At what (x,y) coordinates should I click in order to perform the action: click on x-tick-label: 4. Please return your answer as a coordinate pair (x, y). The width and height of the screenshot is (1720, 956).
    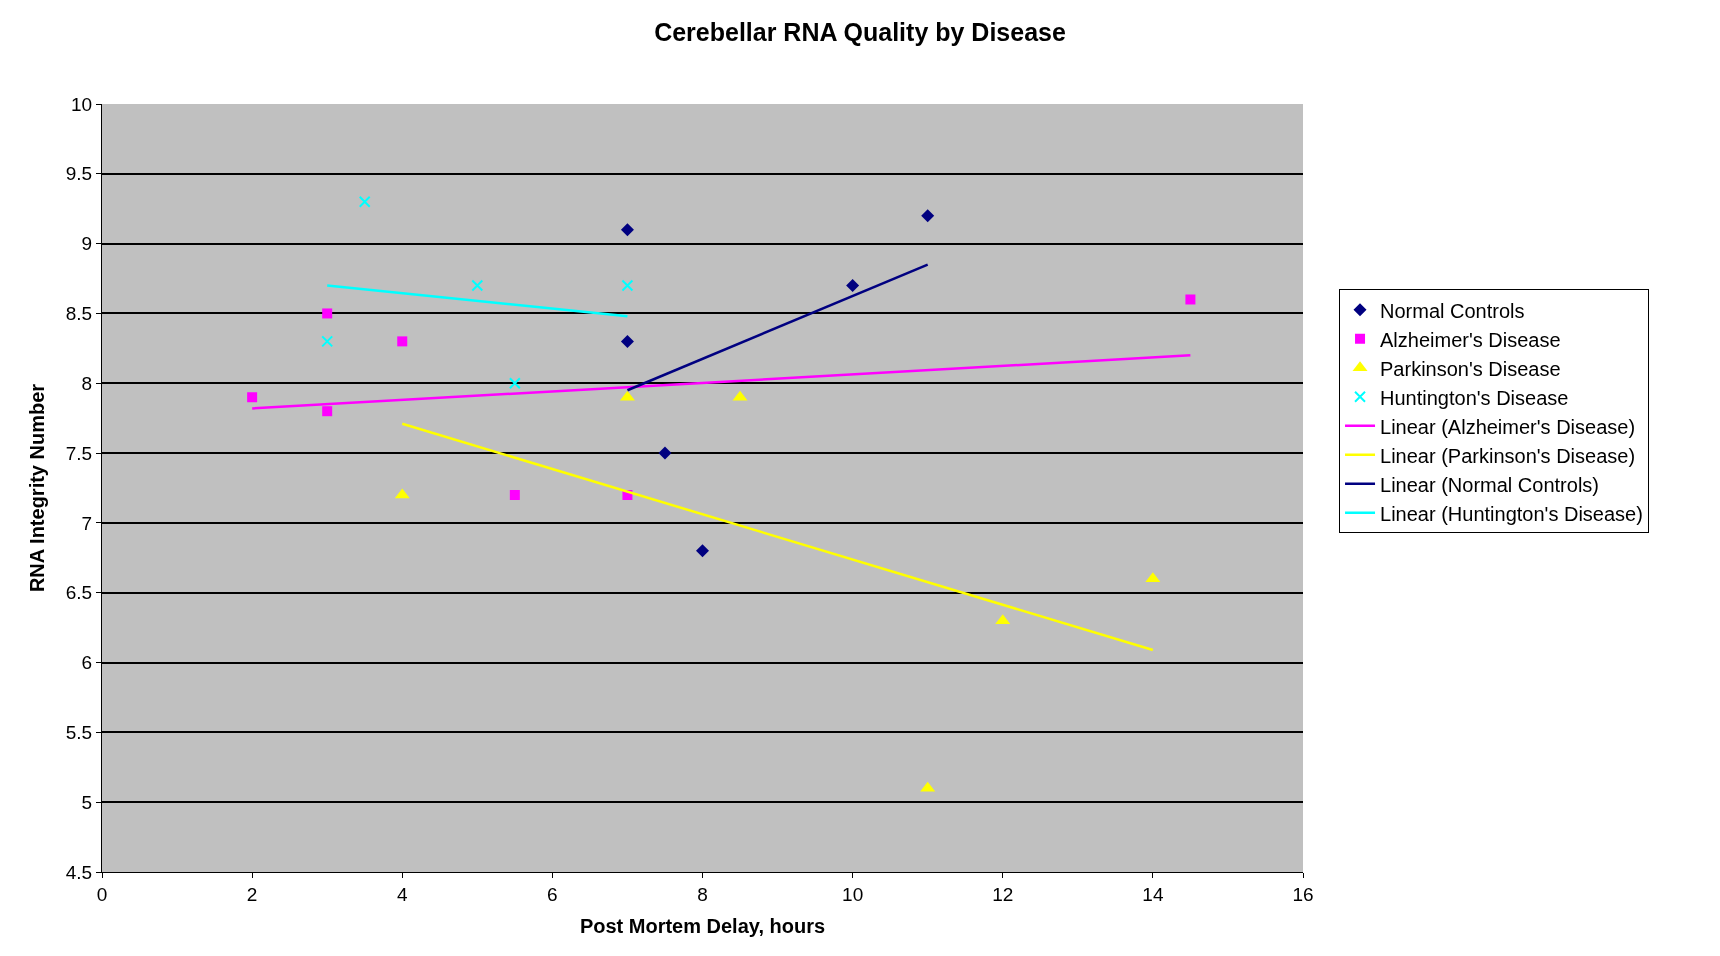
    Looking at the image, I should click on (402, 894).